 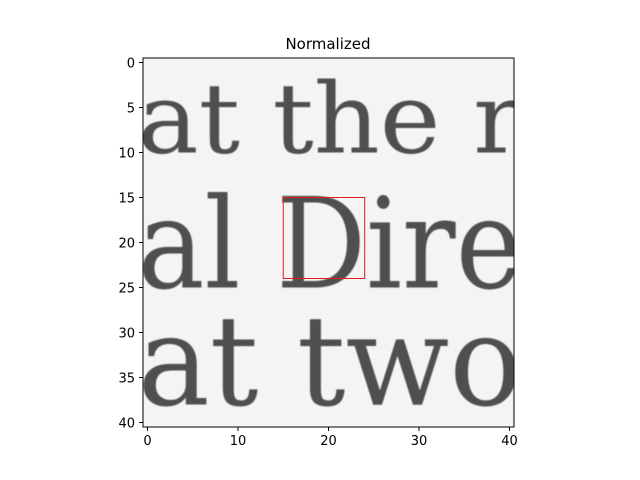 I want to click on x-tick-label: 10, so click(x=238, y=441).